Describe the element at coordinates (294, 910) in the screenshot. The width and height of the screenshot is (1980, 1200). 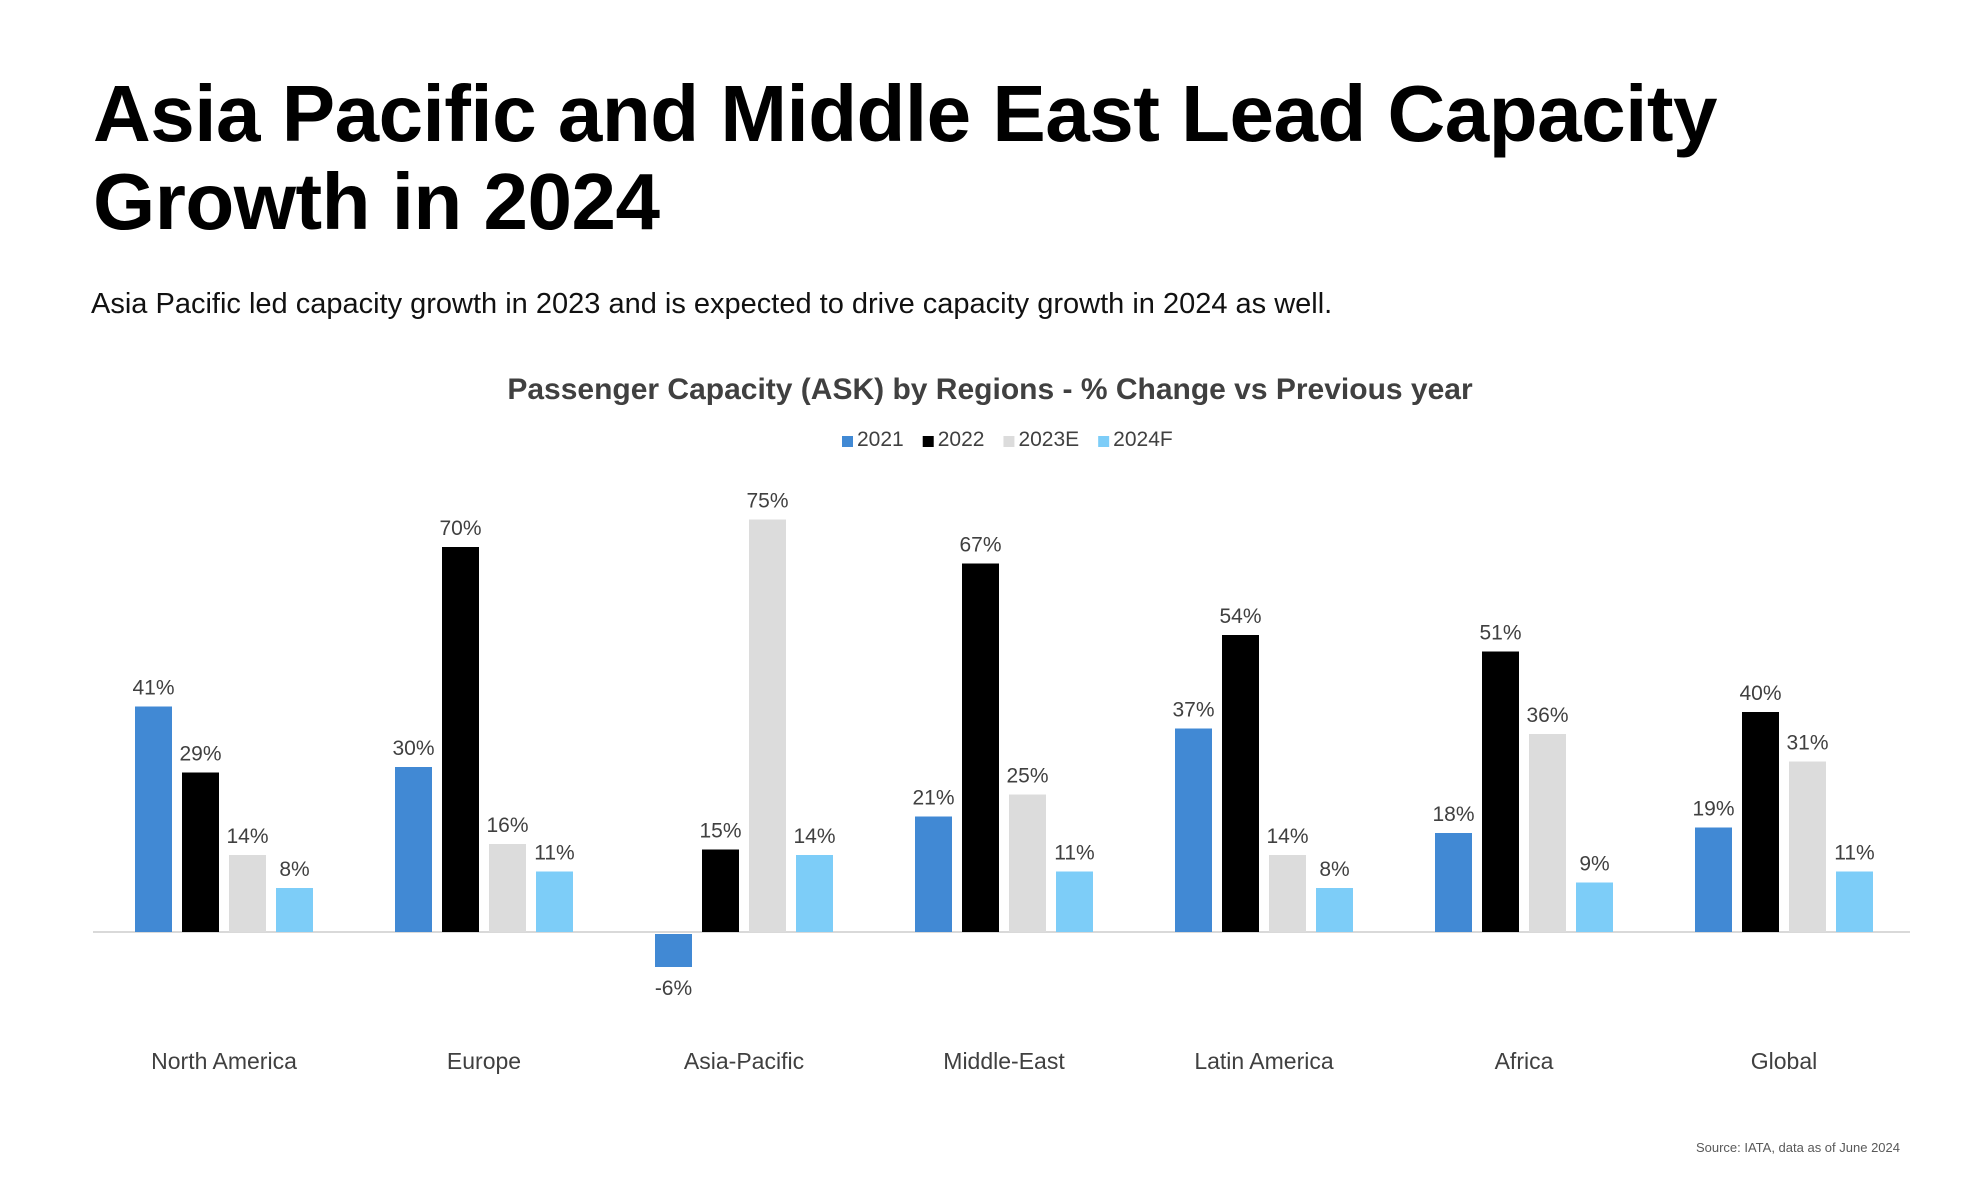
I see `bar-north-america-2024f` at that location.